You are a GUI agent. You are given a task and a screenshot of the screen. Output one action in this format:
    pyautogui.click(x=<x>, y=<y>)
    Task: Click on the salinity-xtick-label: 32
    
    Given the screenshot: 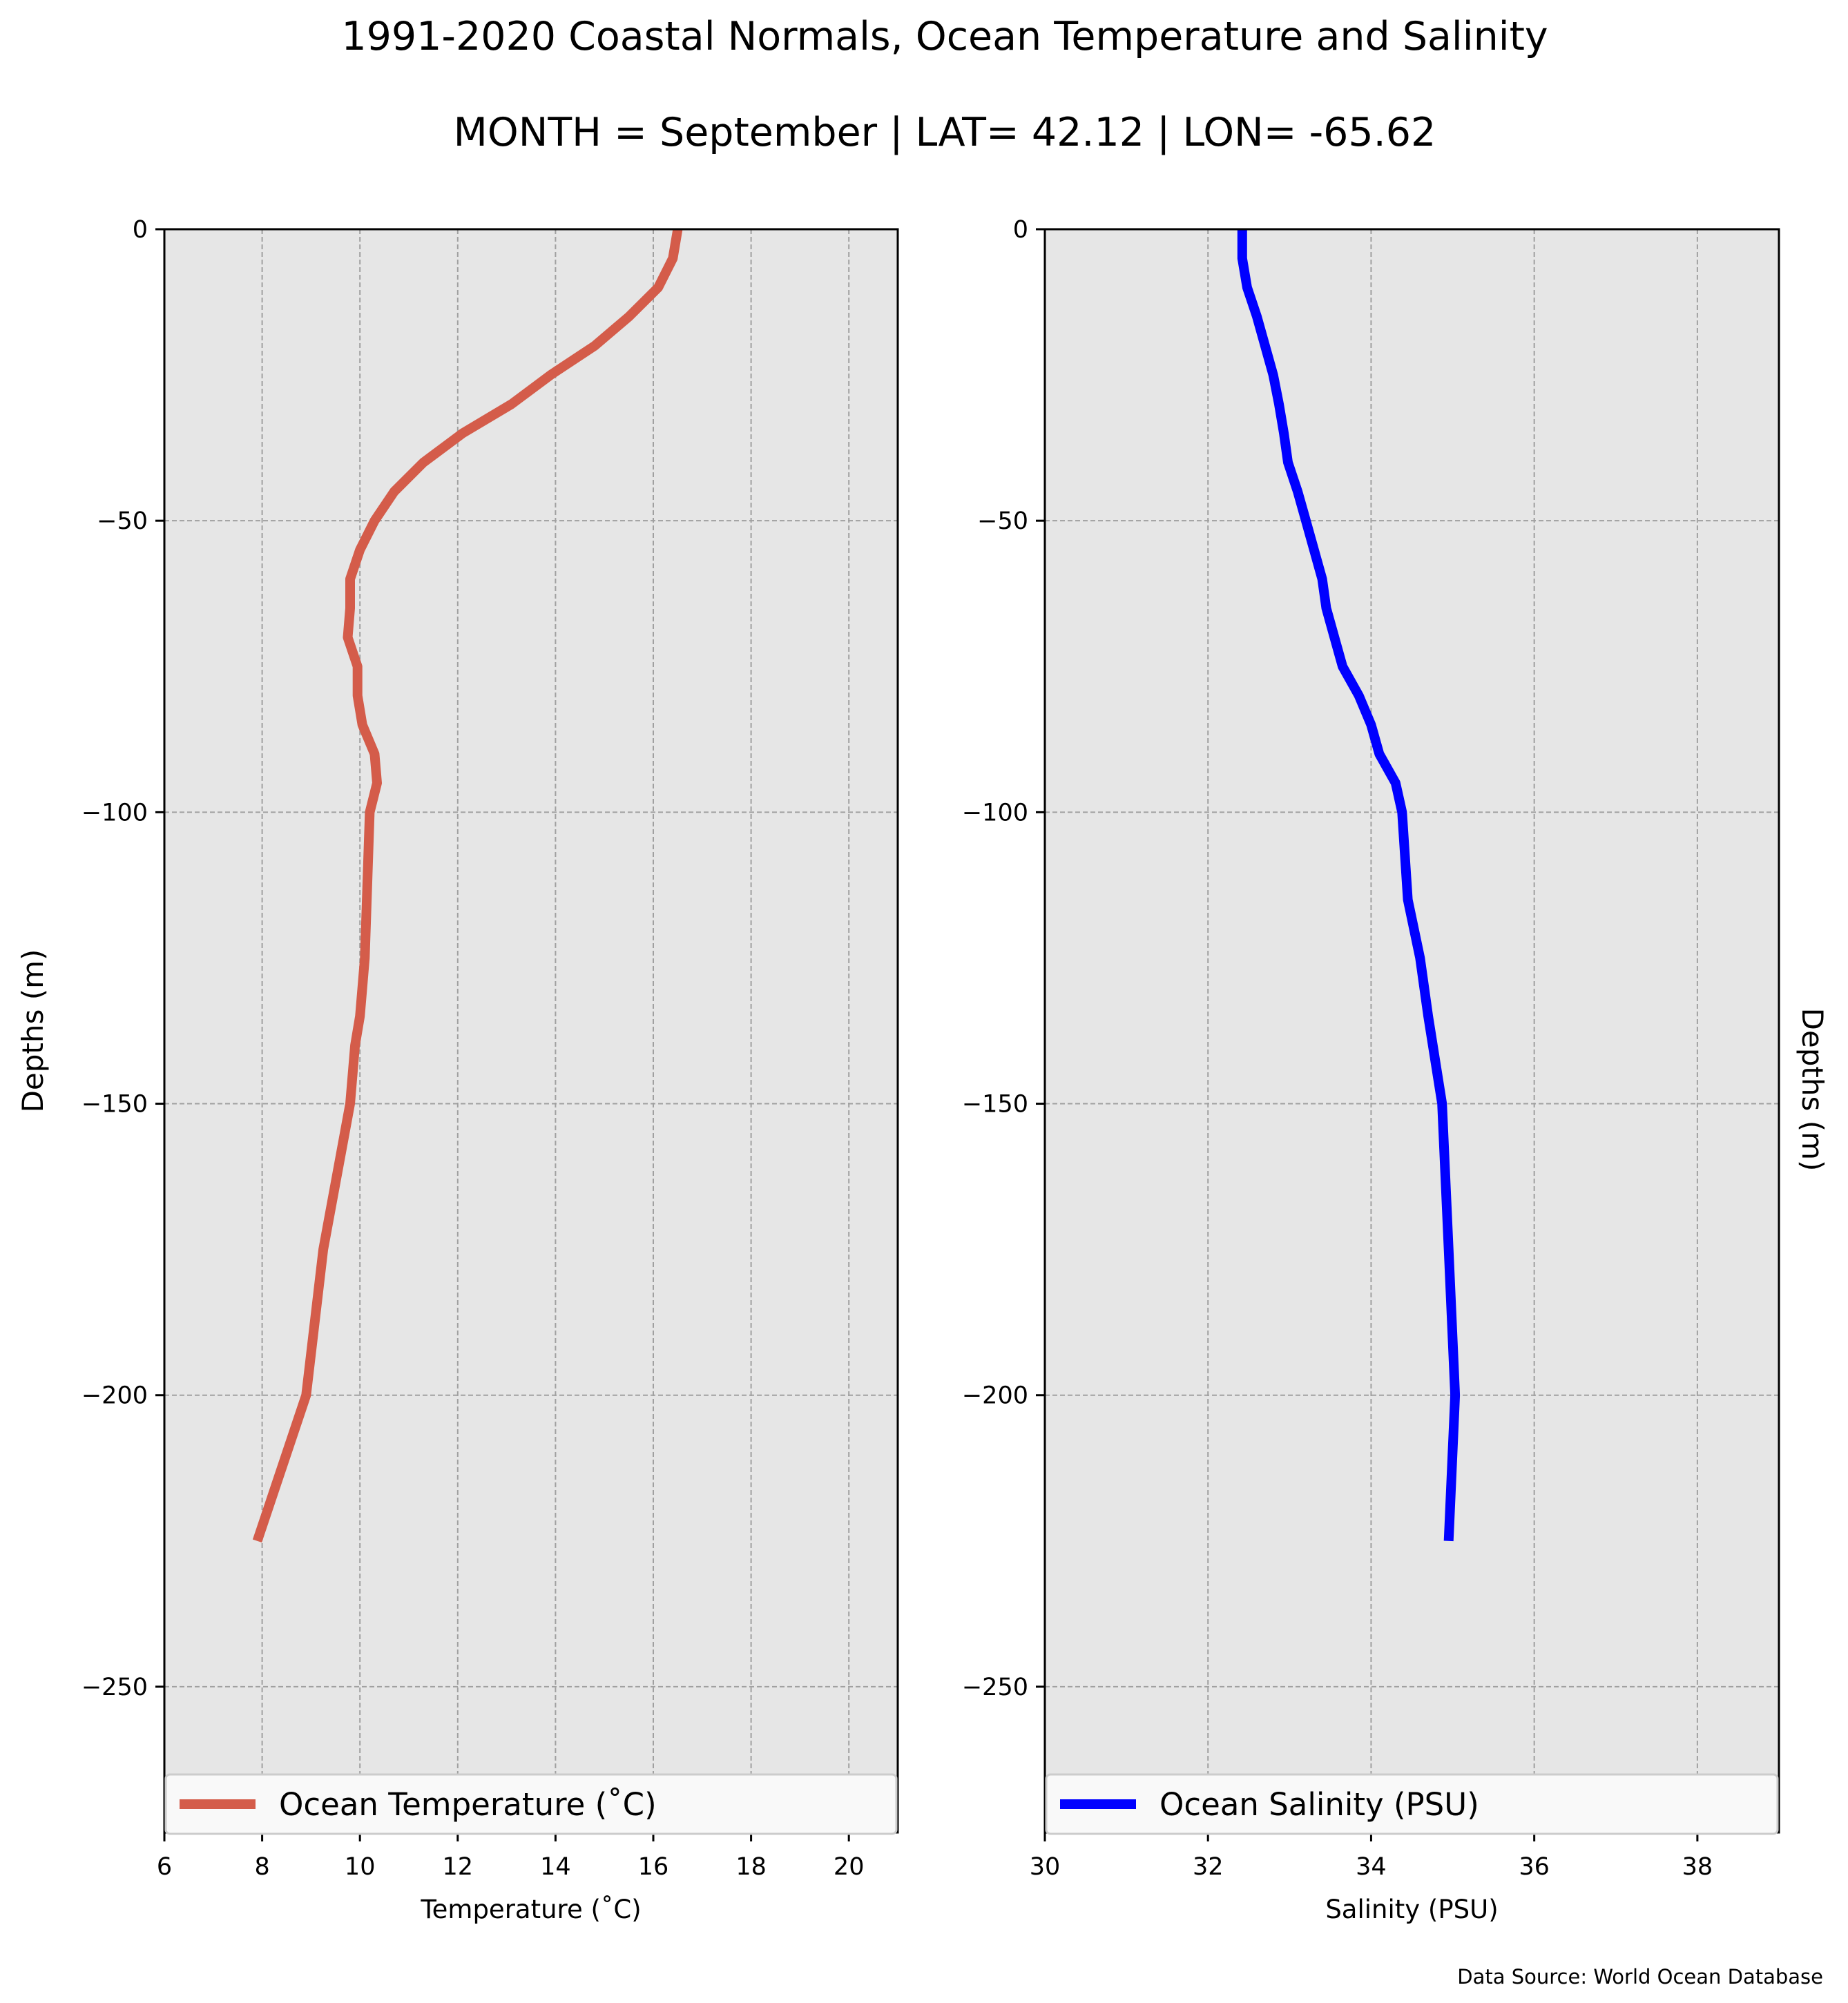 What is the action you would take?
    pyautogui.click(x=1208, y=1867)
    